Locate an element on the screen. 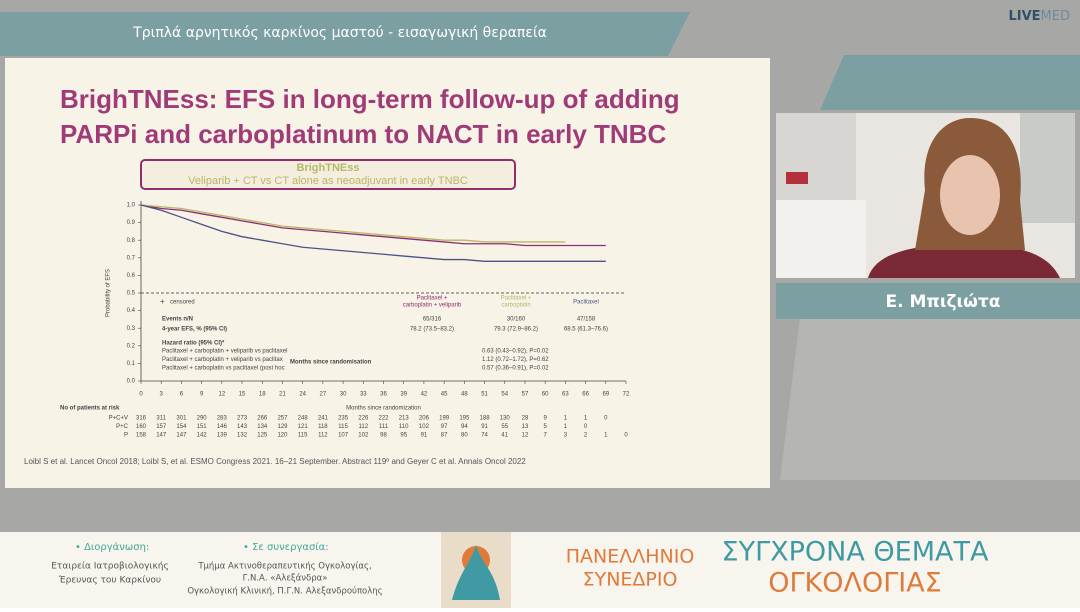  at-risk-count: 112 is located at coordinates (364, 427).